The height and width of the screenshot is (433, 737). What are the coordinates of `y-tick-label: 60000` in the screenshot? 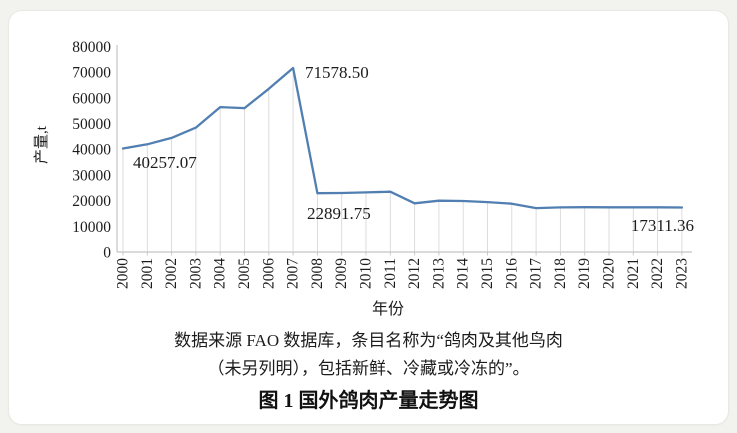 It's located at (91, 98).